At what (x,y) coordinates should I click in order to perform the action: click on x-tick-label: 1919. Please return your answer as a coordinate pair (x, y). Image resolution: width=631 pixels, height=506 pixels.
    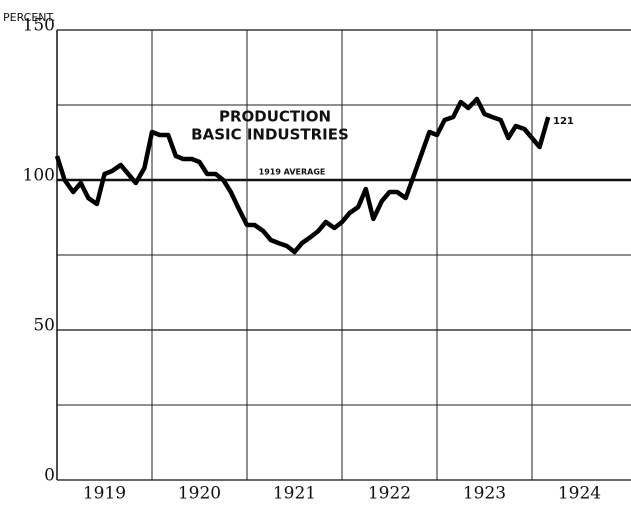
    Looking at the image, I should click on (104, 494).